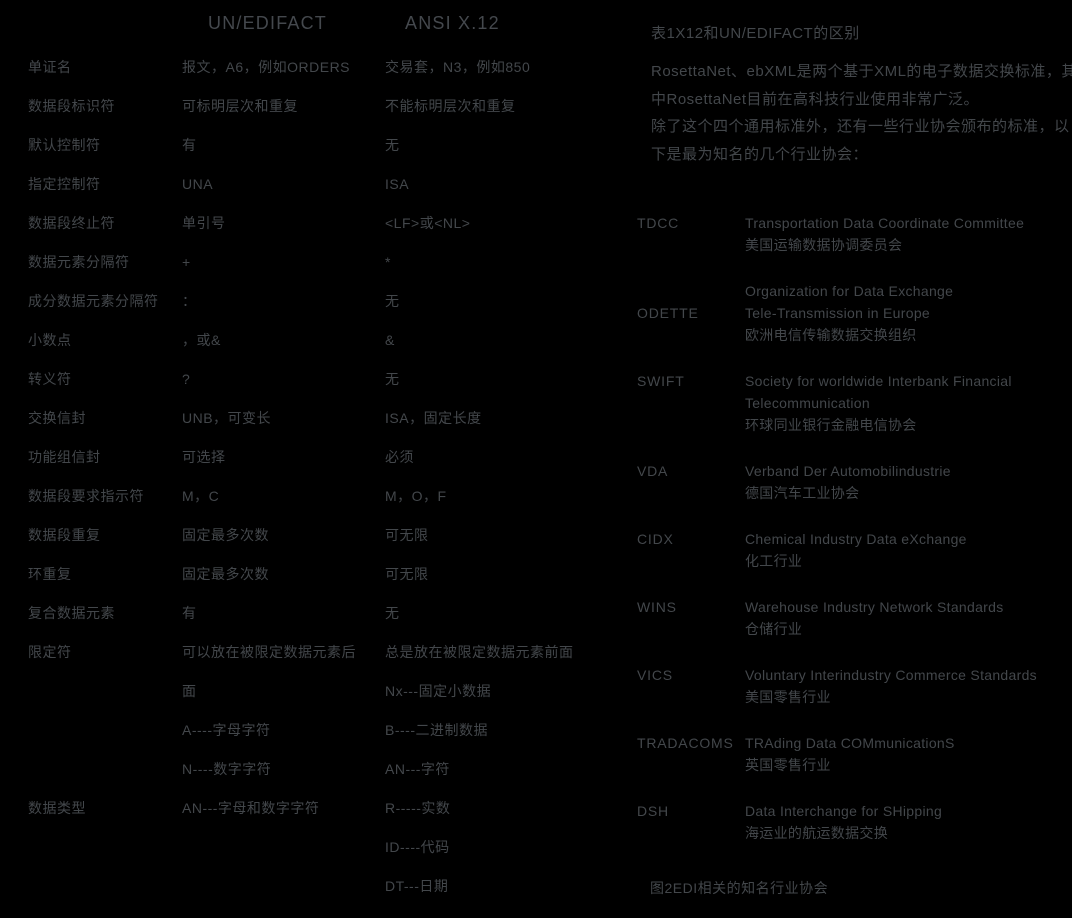 The height and width of the screenshot is (918, 1072). Describe the element at coordinates (816, 833) in the screenshot. I see `association-chinese-name: 海运业的航运数据交换` at that location.